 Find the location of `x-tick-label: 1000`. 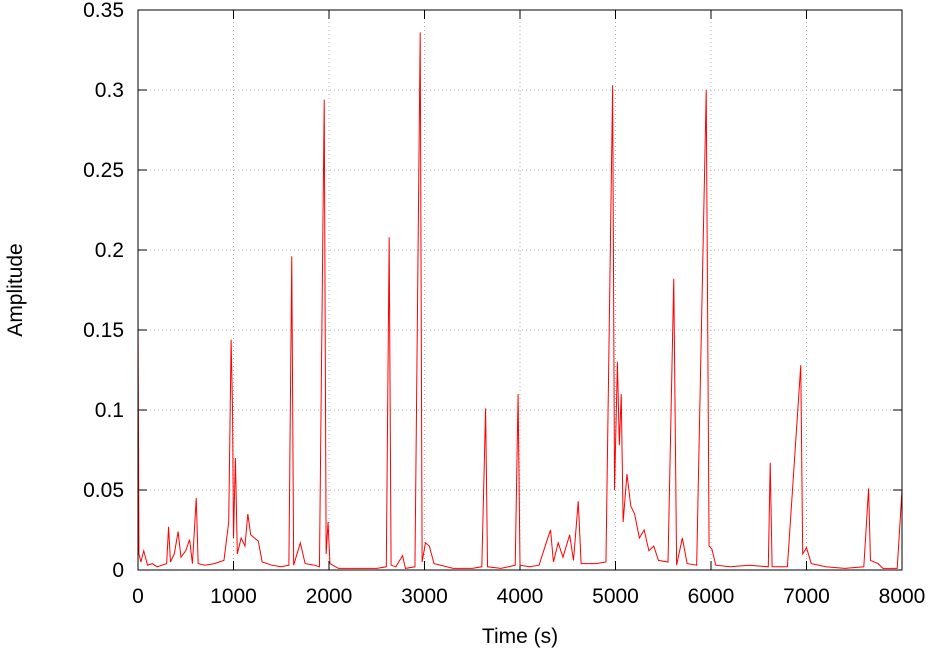

x-tick-label: 1000 is located at coordinates (233, 596).